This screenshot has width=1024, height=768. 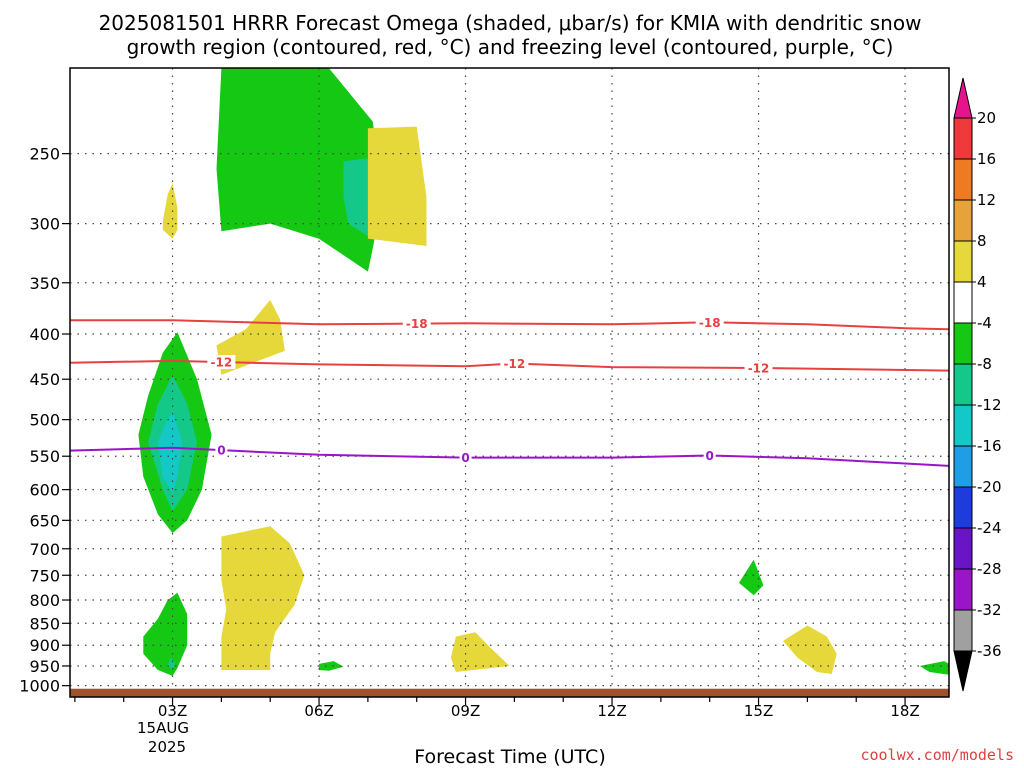 What do you see at coordinates (982, 282) in the screenshot?
I see `colorbar-label-4: 4` at bounding box center [982, 282].